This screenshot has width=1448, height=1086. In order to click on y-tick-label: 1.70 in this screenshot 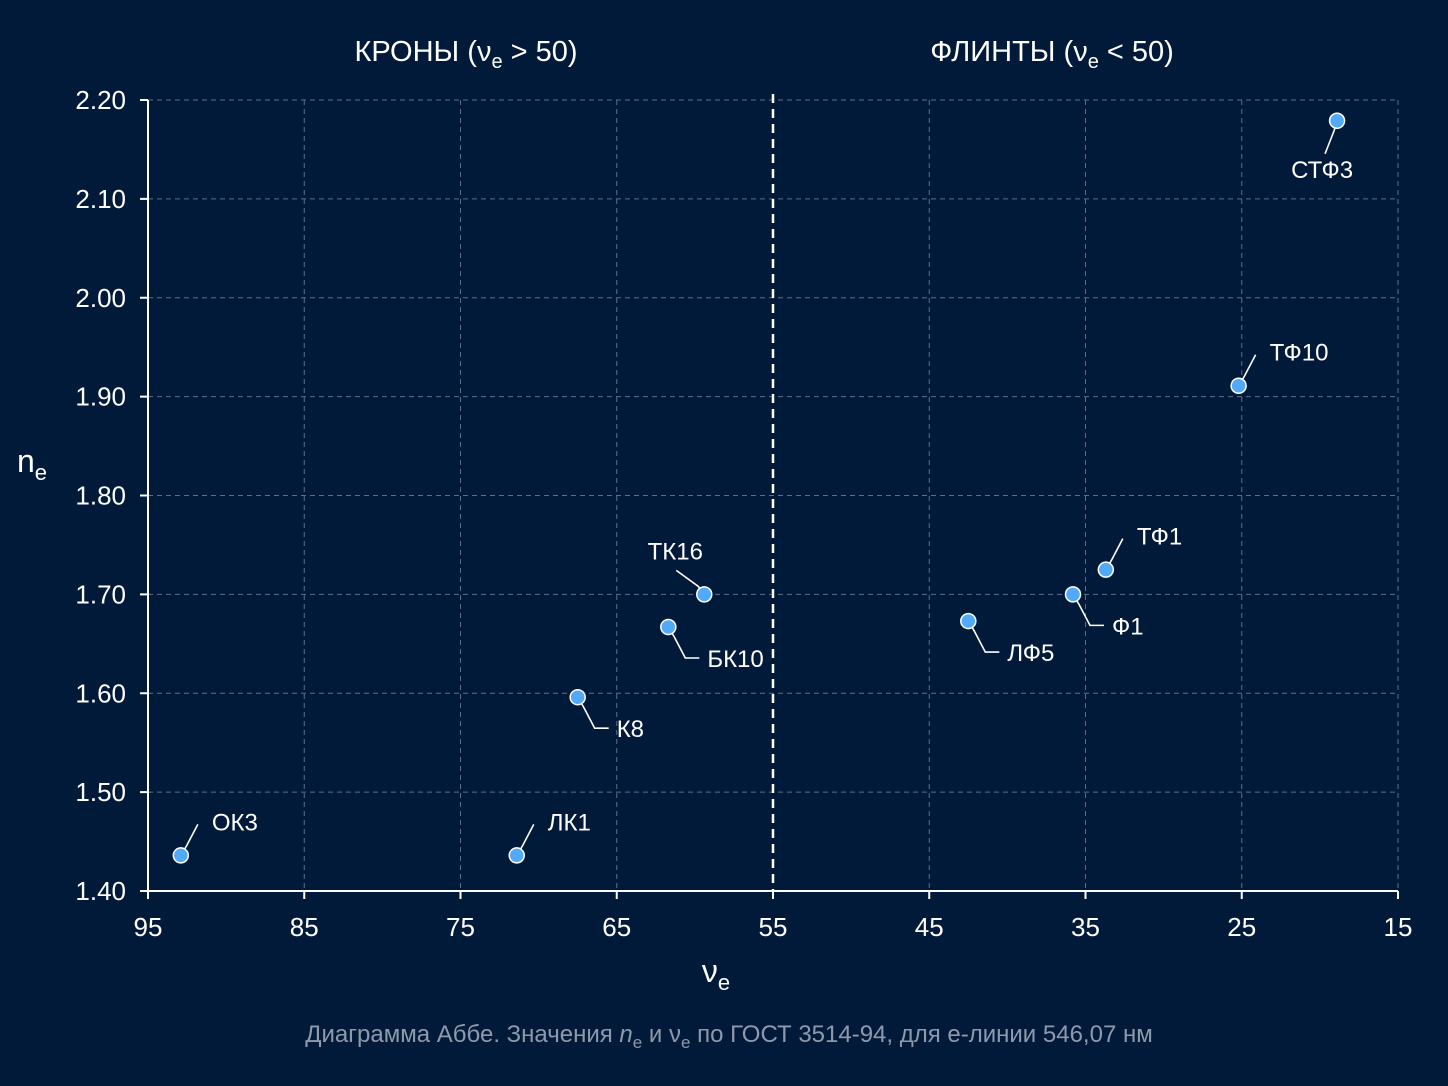, I will do `click(100, 594)`.